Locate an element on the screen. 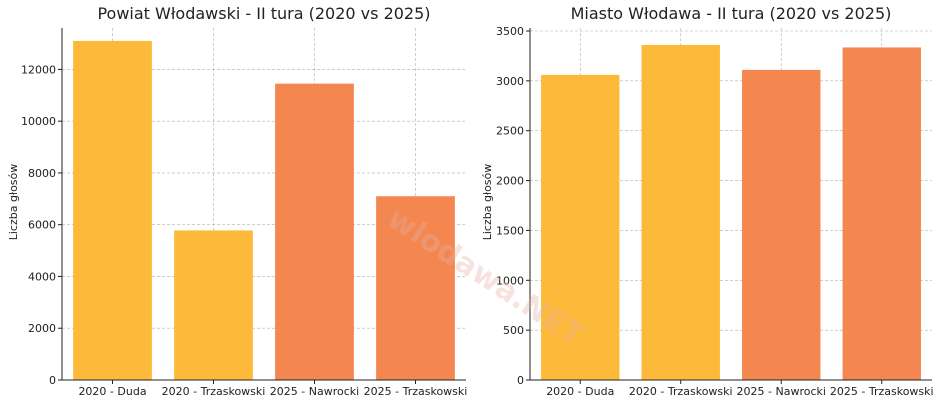  y-tick-label: 3500 is located at coordinates (510, 31).